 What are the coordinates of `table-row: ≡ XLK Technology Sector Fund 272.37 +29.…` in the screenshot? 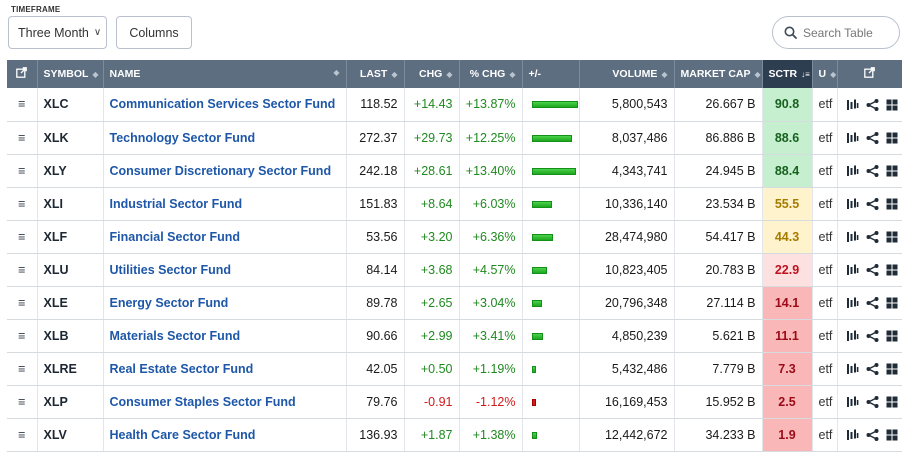 It's located at (454, 138).